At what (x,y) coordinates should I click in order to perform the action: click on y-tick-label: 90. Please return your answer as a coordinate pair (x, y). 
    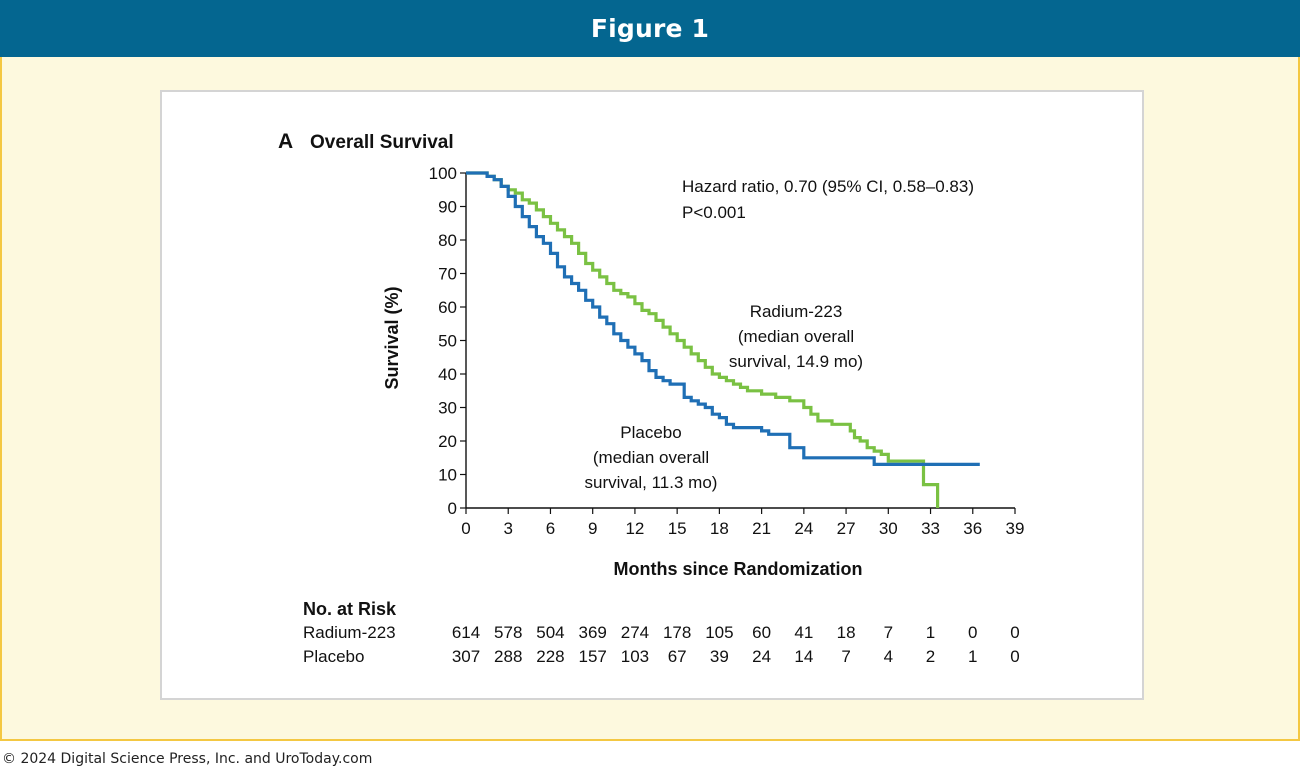
    Looking at the image, I should click on (447, 207).